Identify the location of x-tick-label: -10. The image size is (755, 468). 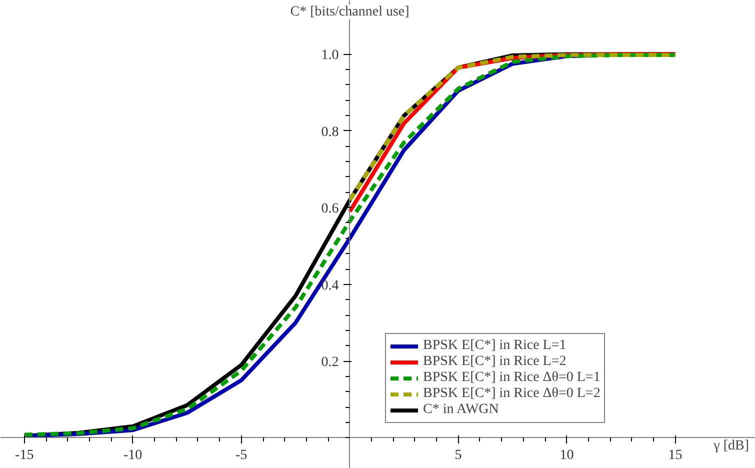
(133, 455).